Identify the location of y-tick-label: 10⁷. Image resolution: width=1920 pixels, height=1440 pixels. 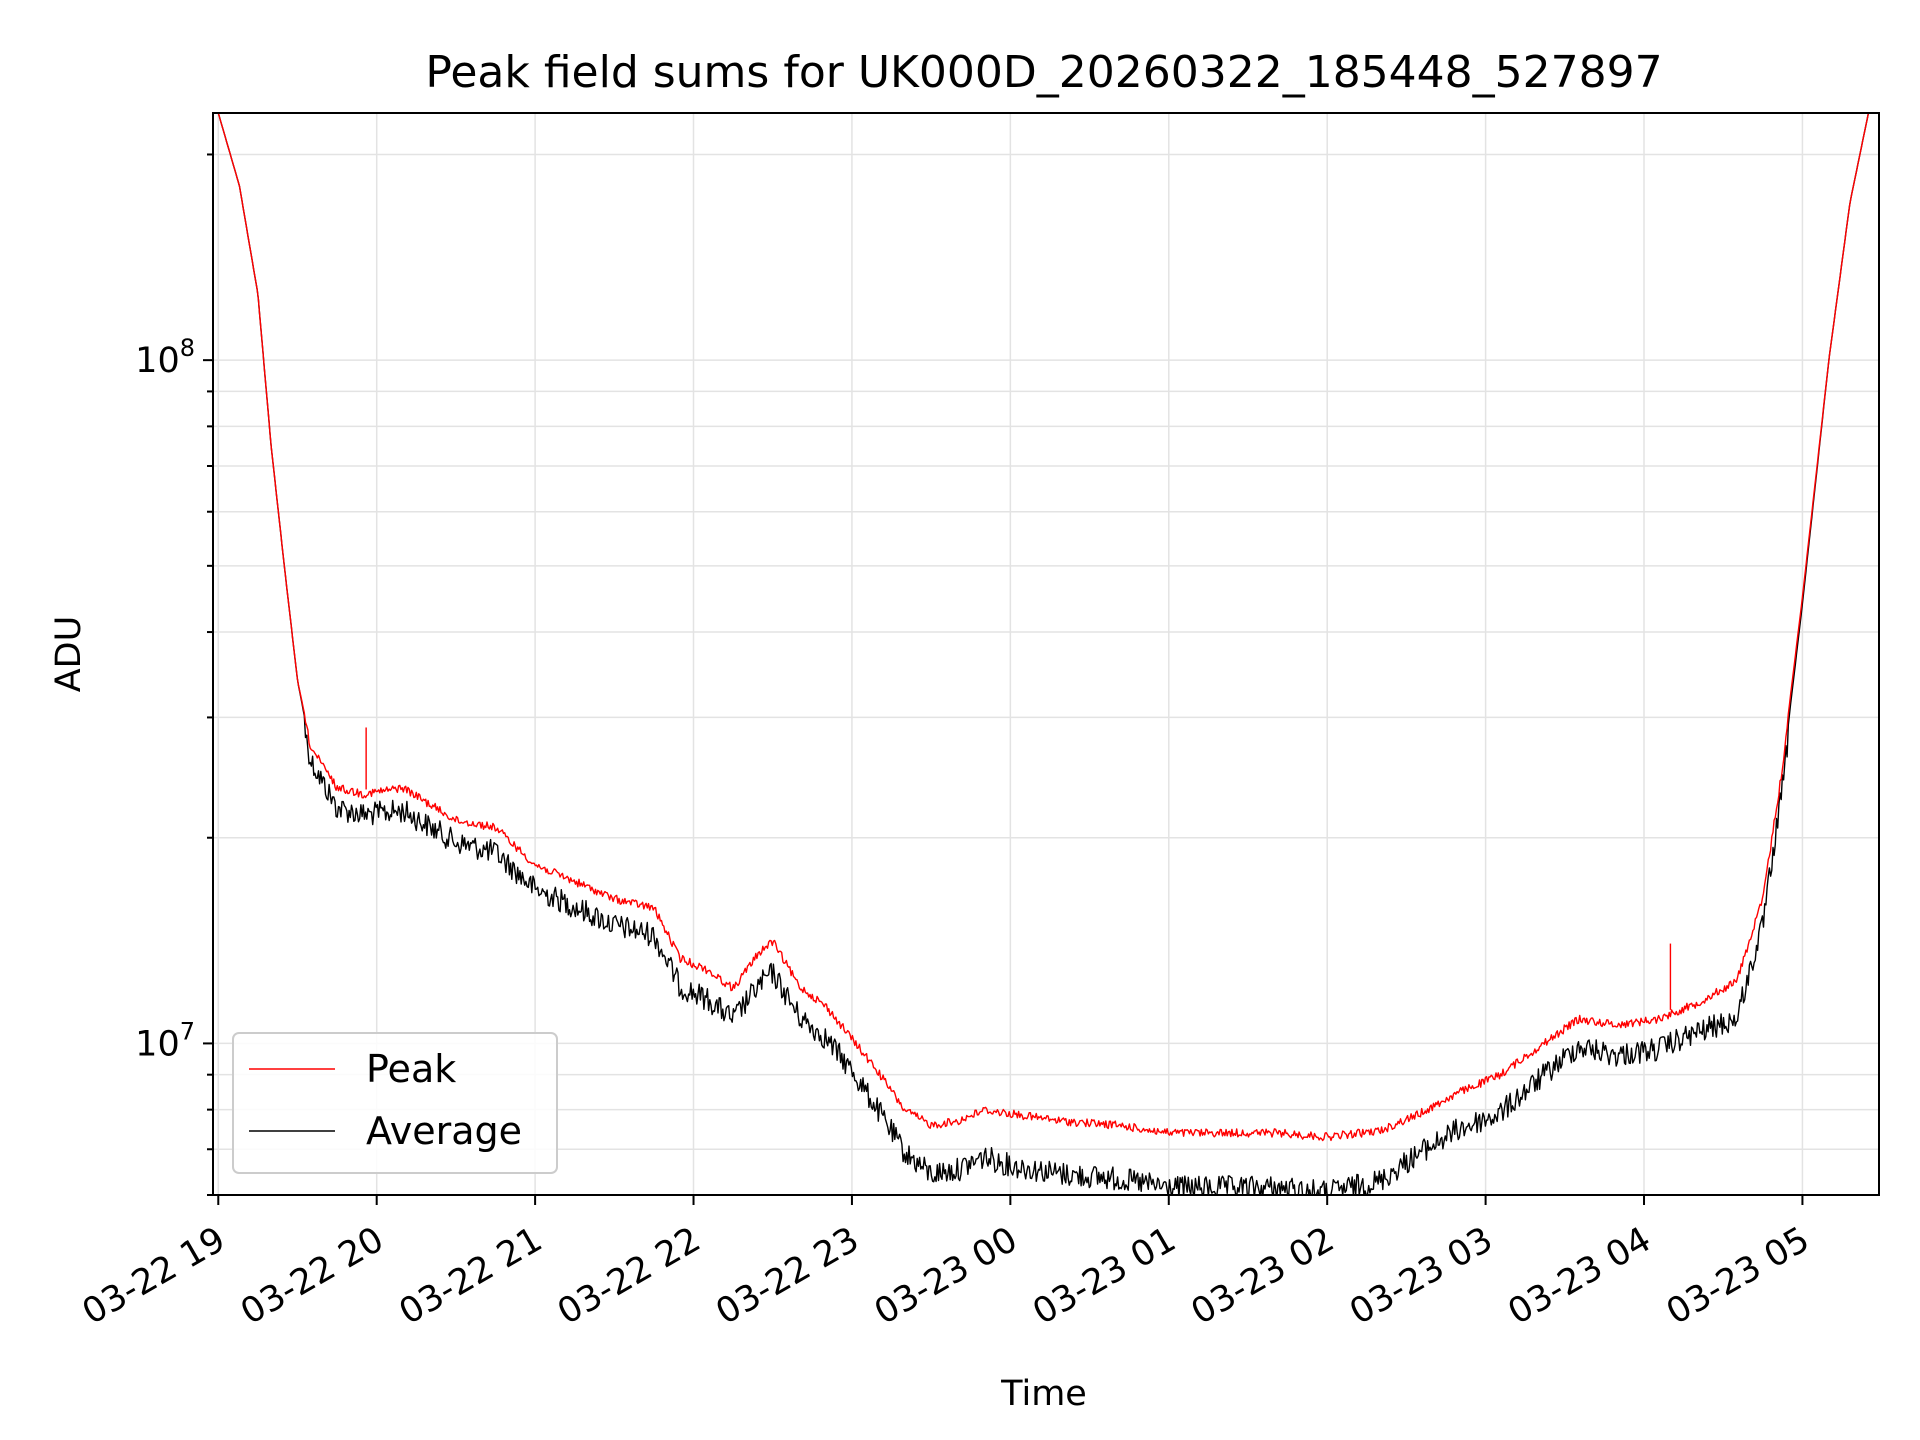
(165, 1040).